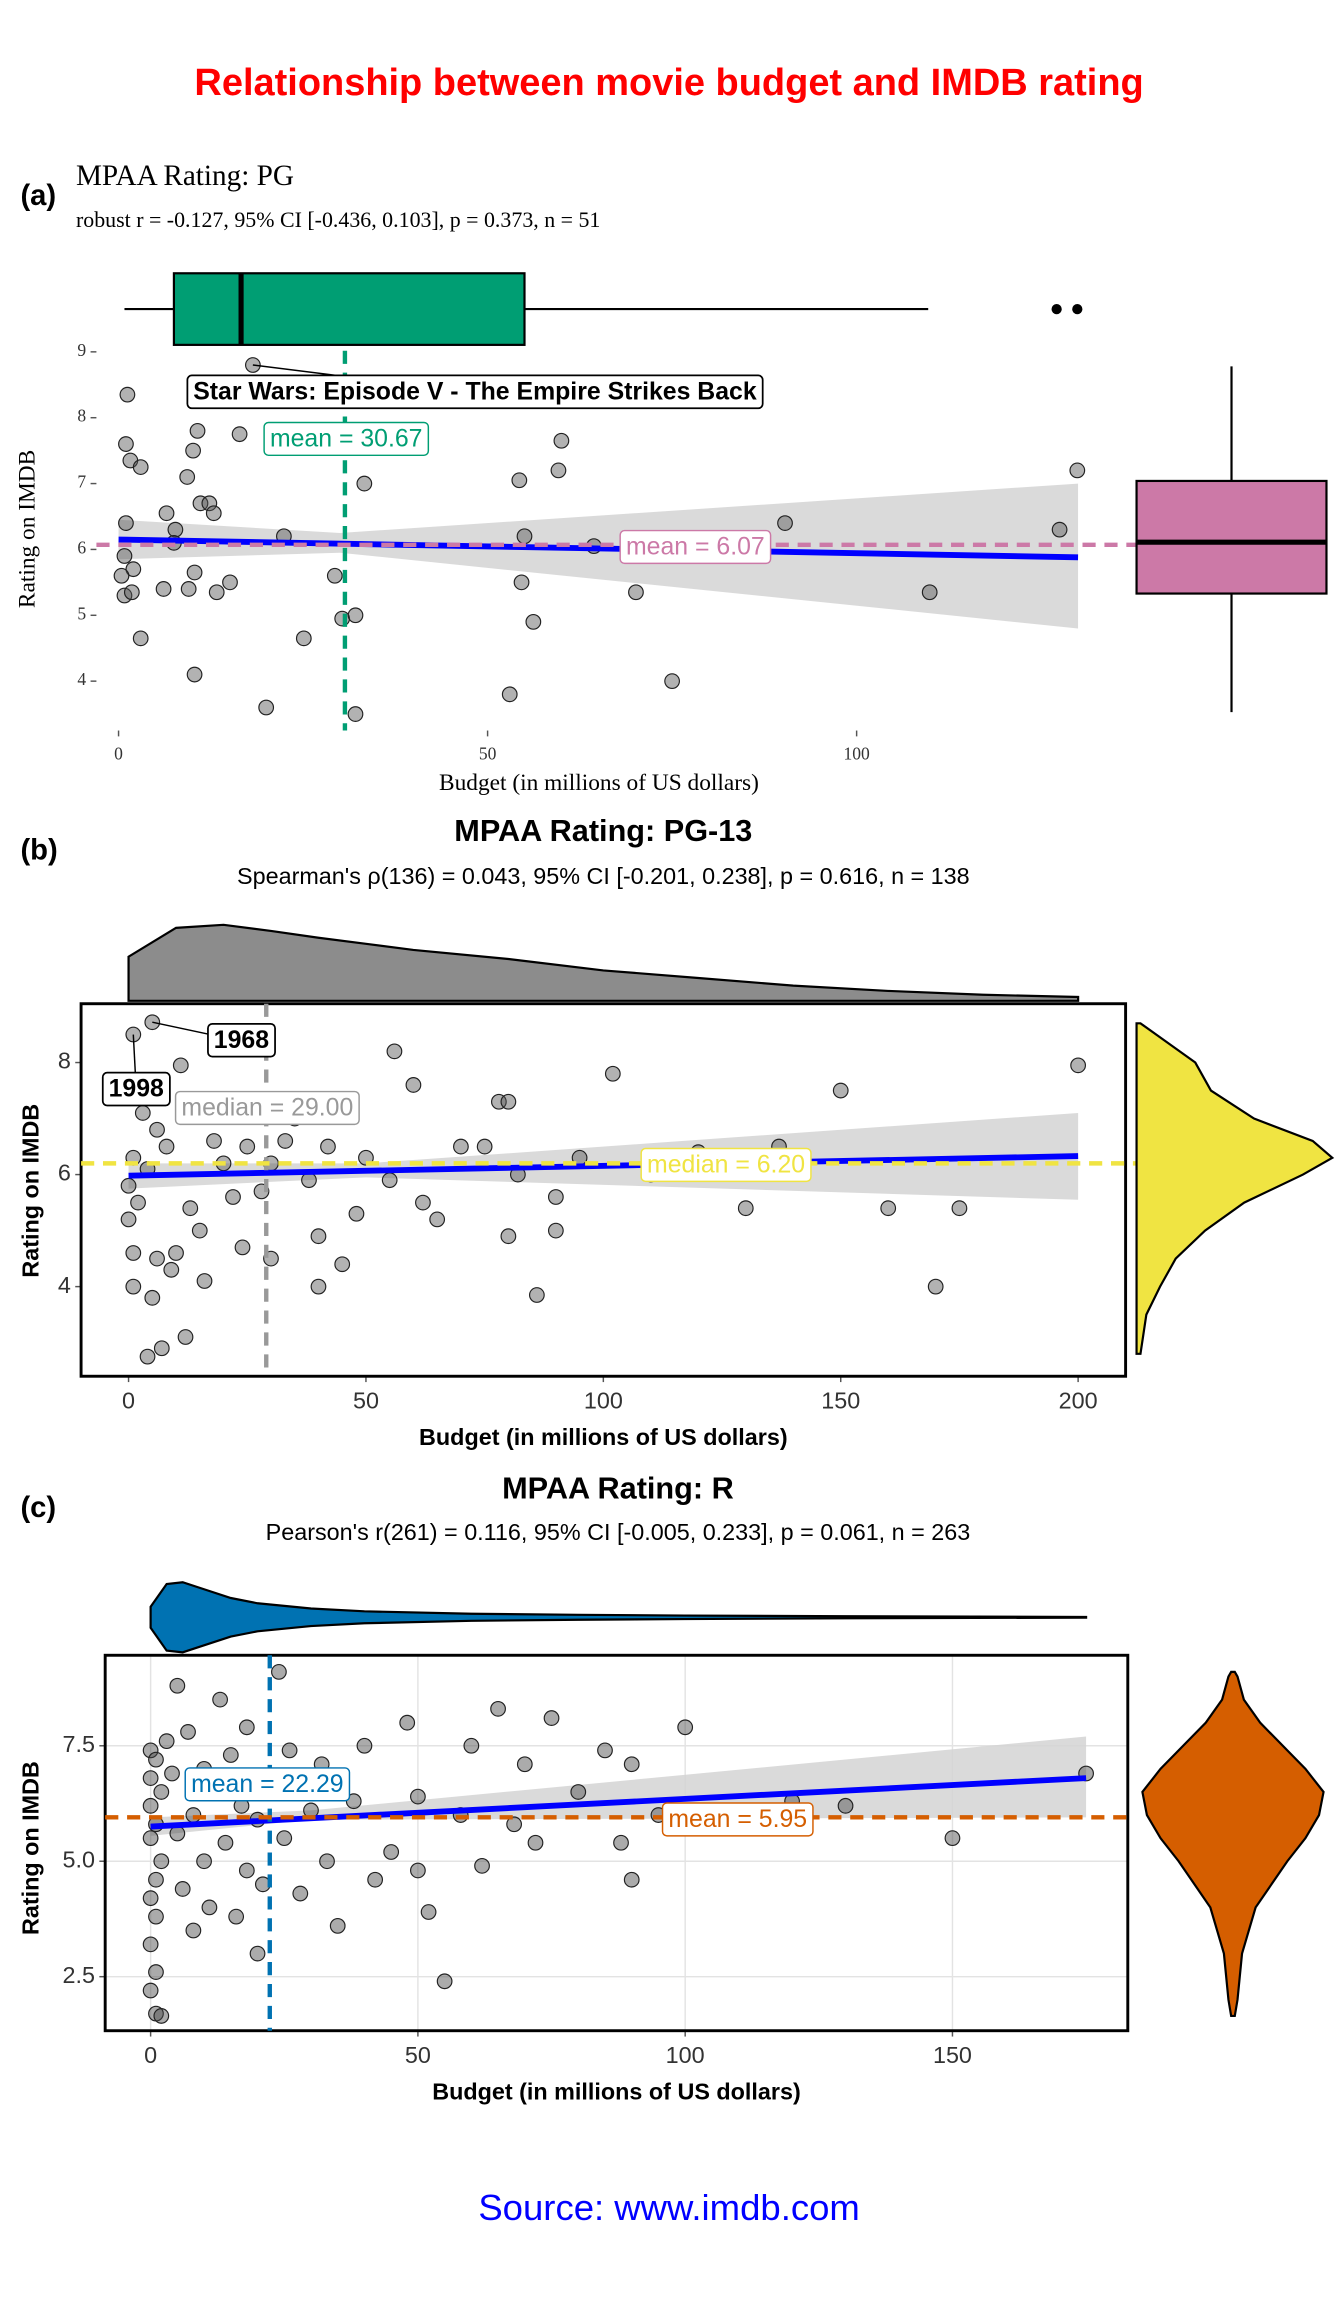  What do you see at coordinates (618, 1488) in the screenshot?
I see `panel-title: MPAA Rating: R` at bounding box center [618, 1488].